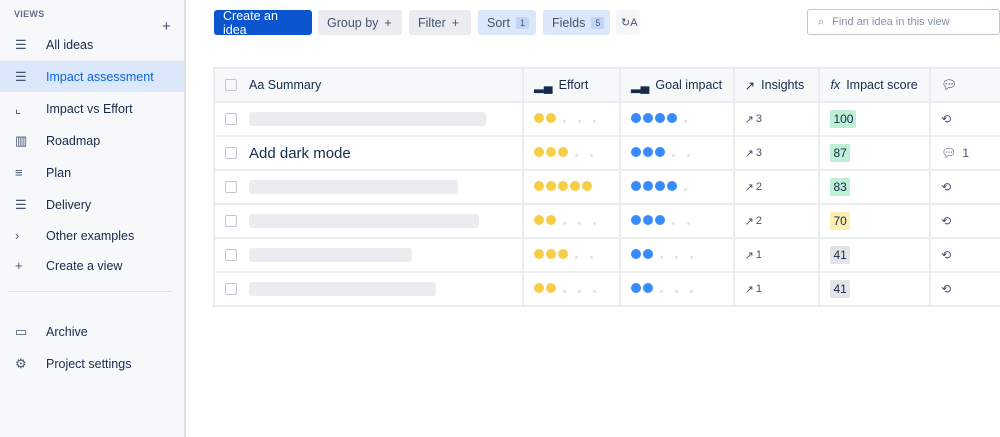  Describe the element at coordinates (840, 221) in the screenshot. I see `impact-score-badge: 70` at that location.